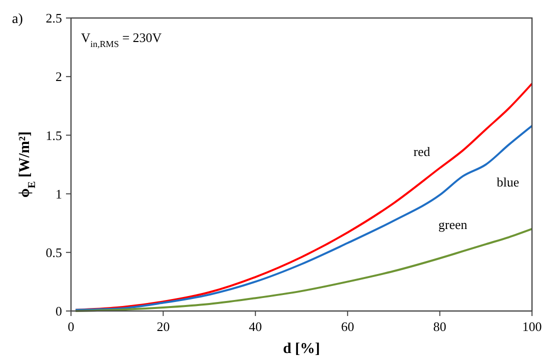  What do you see at coordinates (54, 252) in the screenshot?
I see `y-tick-label: 0.5` at bounding box center [54, 252].